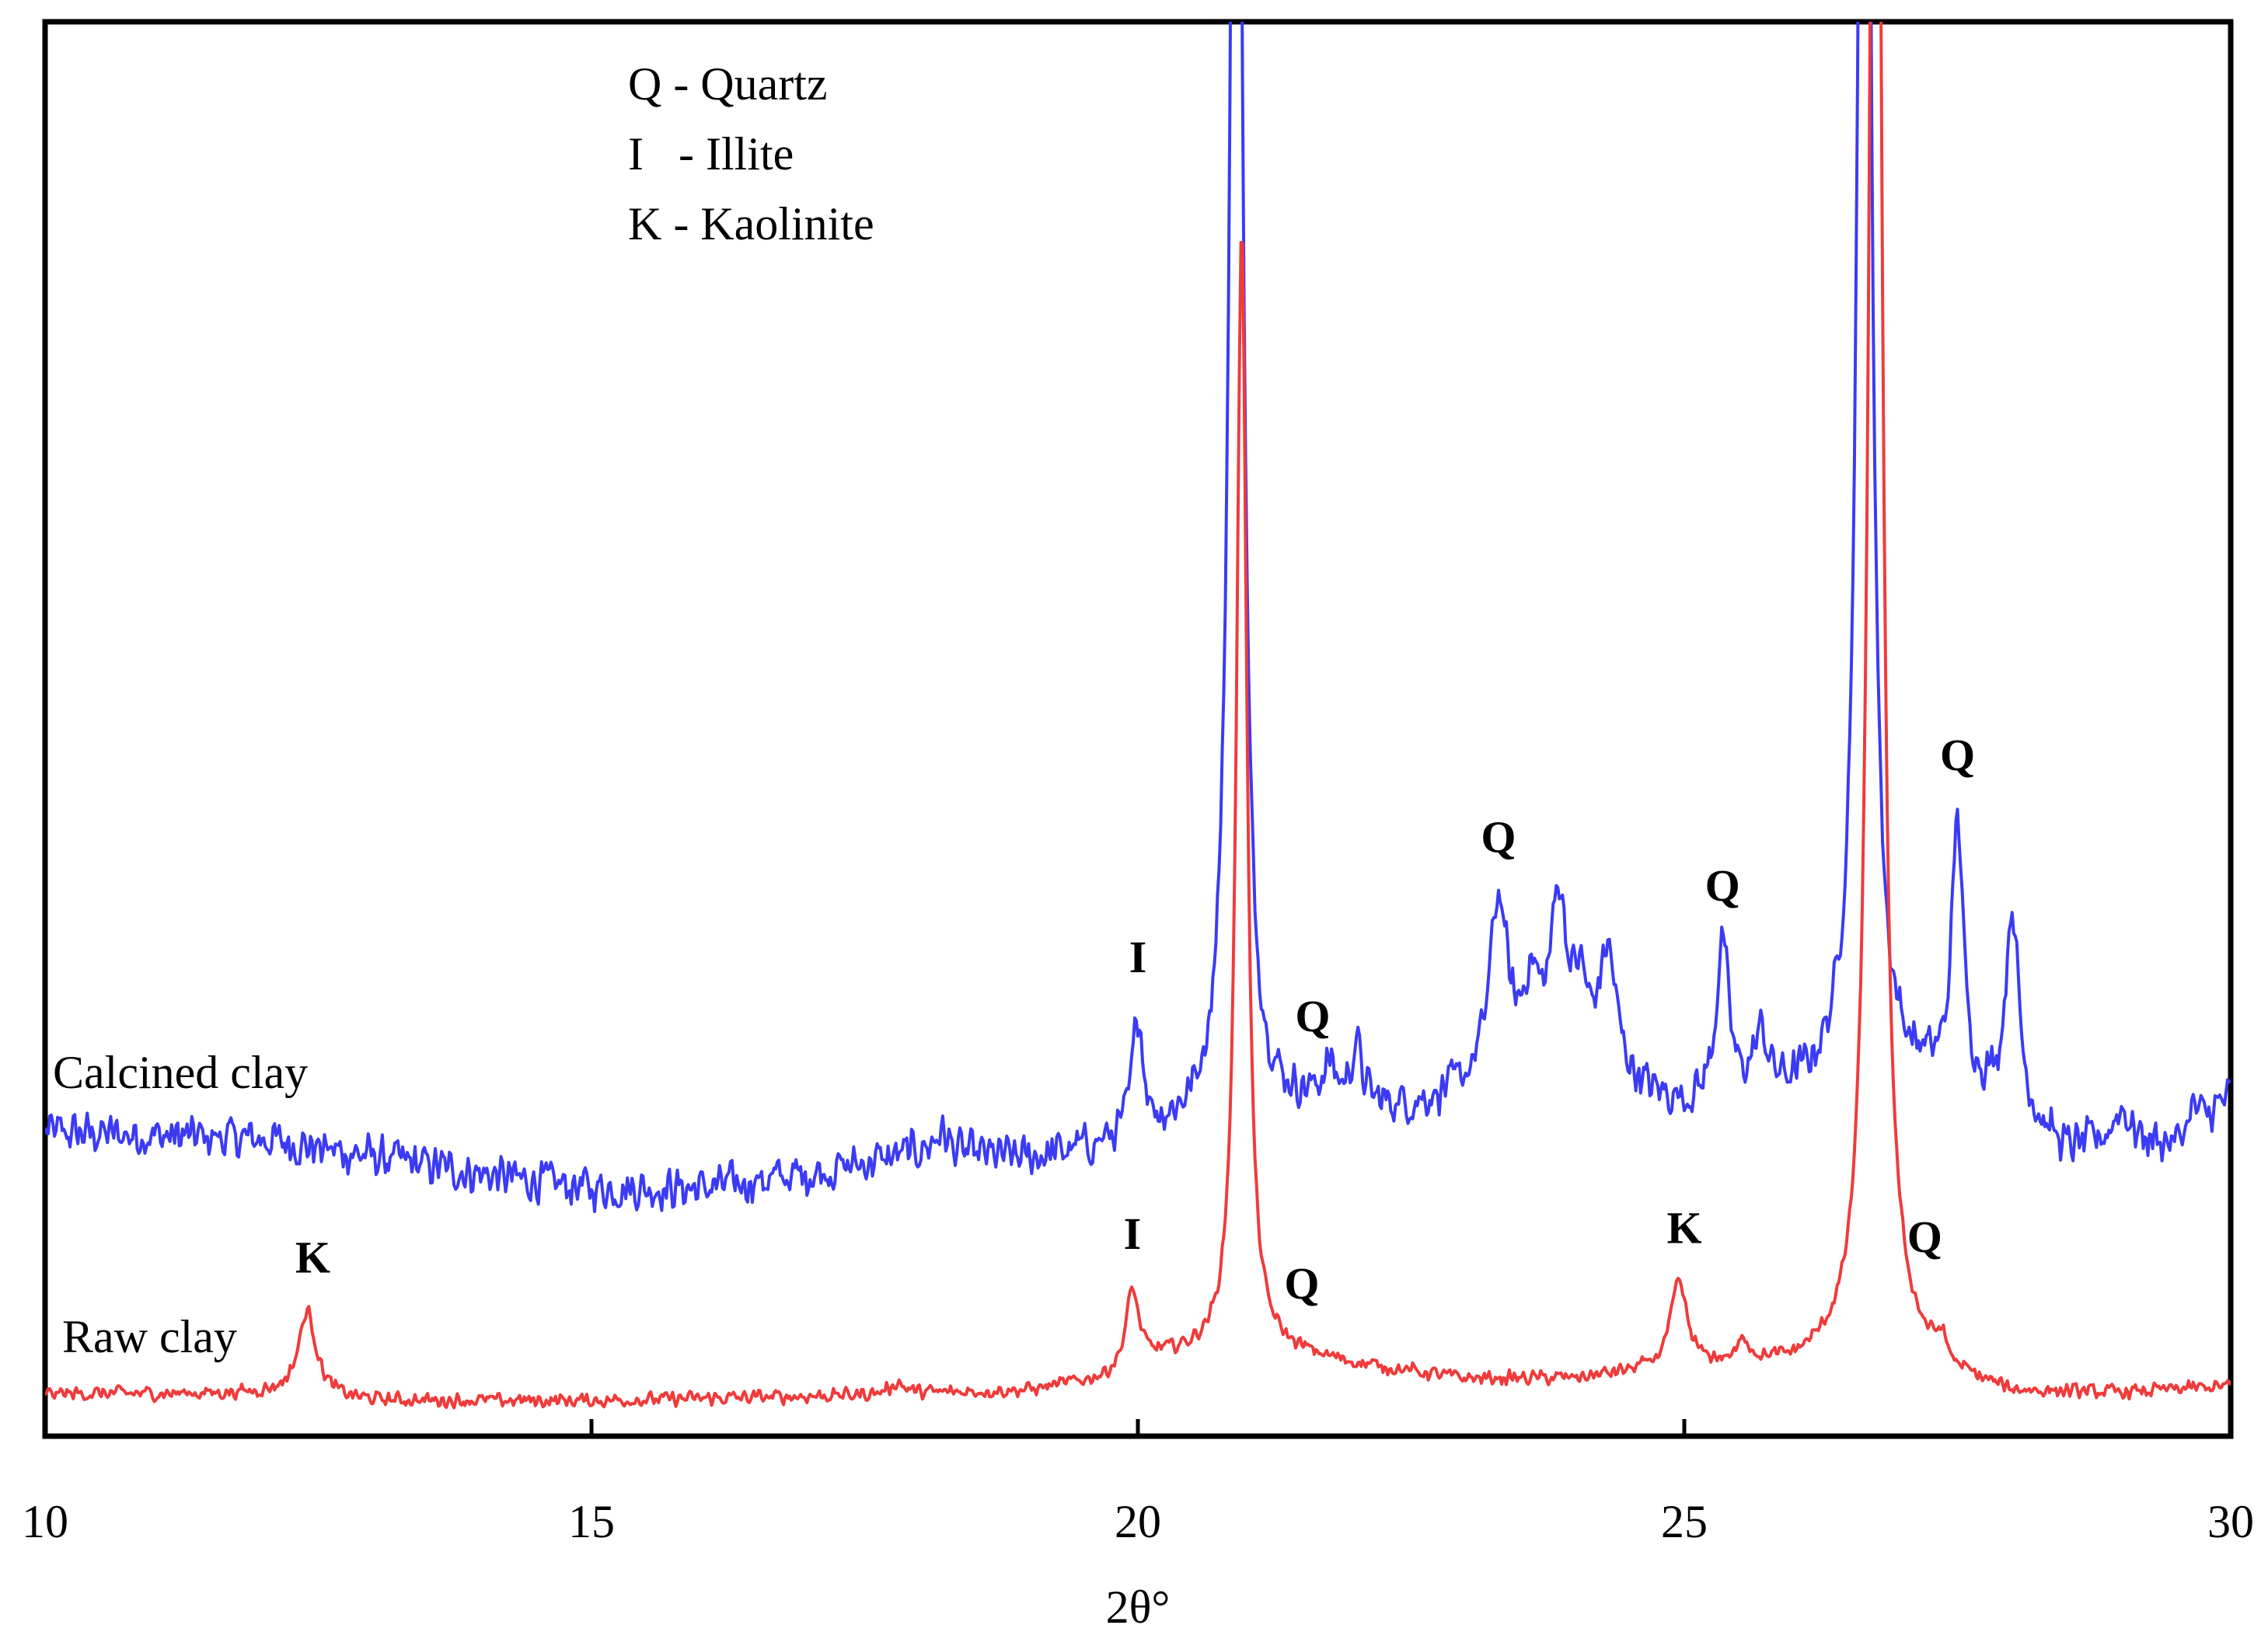  Describe the element at coordinates (1138, 1483) in the screenshot. I see `x-axis-ticks: 10 15 20 25 30` at that location.